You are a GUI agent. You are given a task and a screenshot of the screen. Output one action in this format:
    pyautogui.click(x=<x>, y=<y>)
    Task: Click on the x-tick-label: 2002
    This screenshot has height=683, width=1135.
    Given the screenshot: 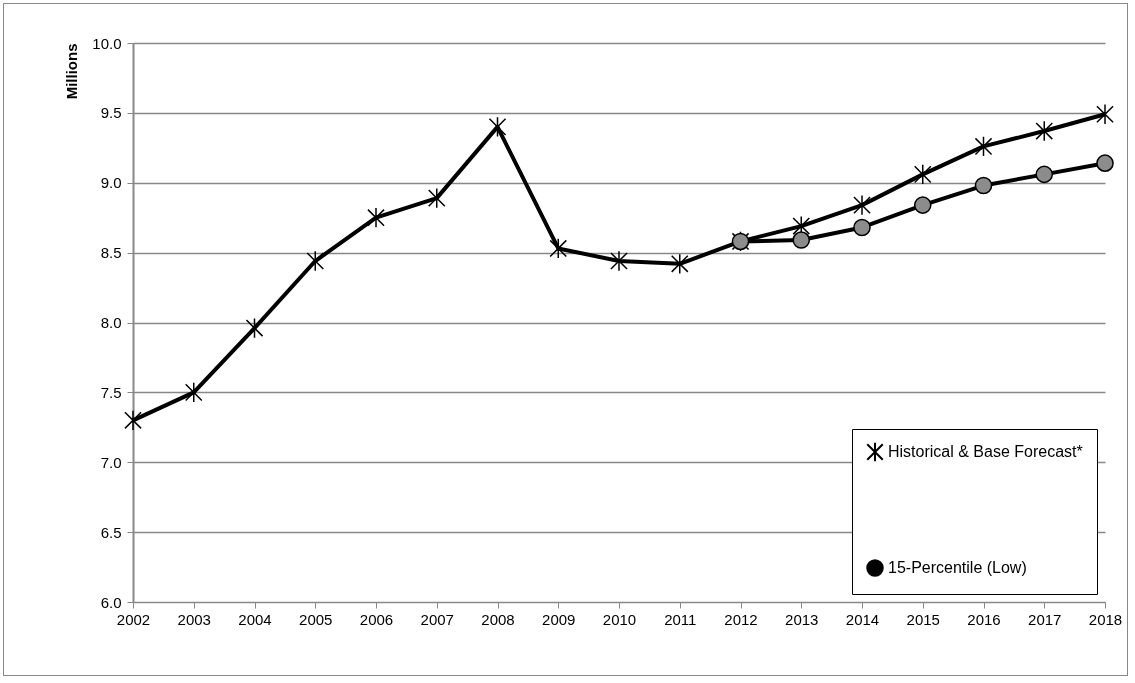 What is the action you would take?
    pyautogui.click(x=133, y=619)
    